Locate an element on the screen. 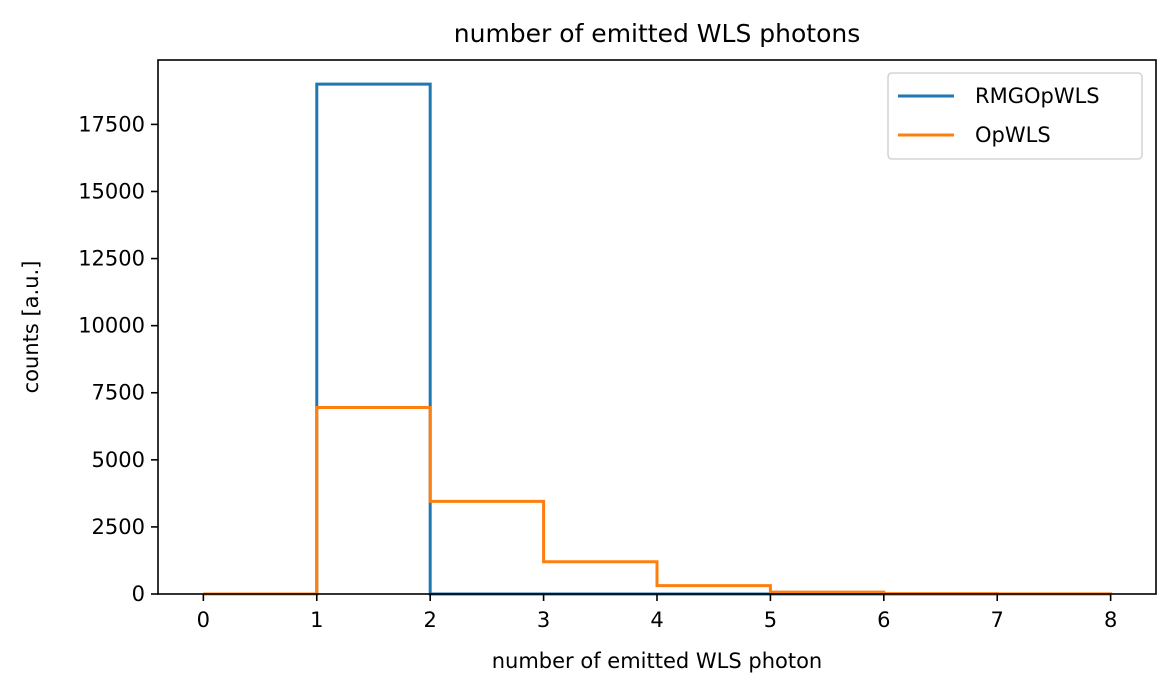  legend-label-rmgopwls: RMGOpWLS is located at coordinates (1037, 96).